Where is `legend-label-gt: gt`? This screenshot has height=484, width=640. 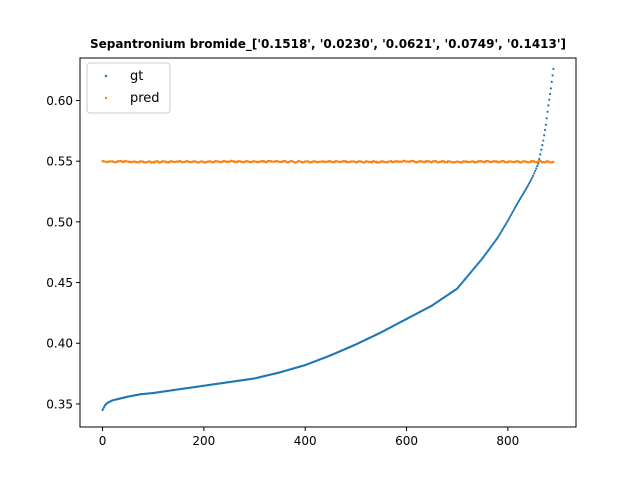
legend-label-gt: gt is located at coordinates (136, 76).